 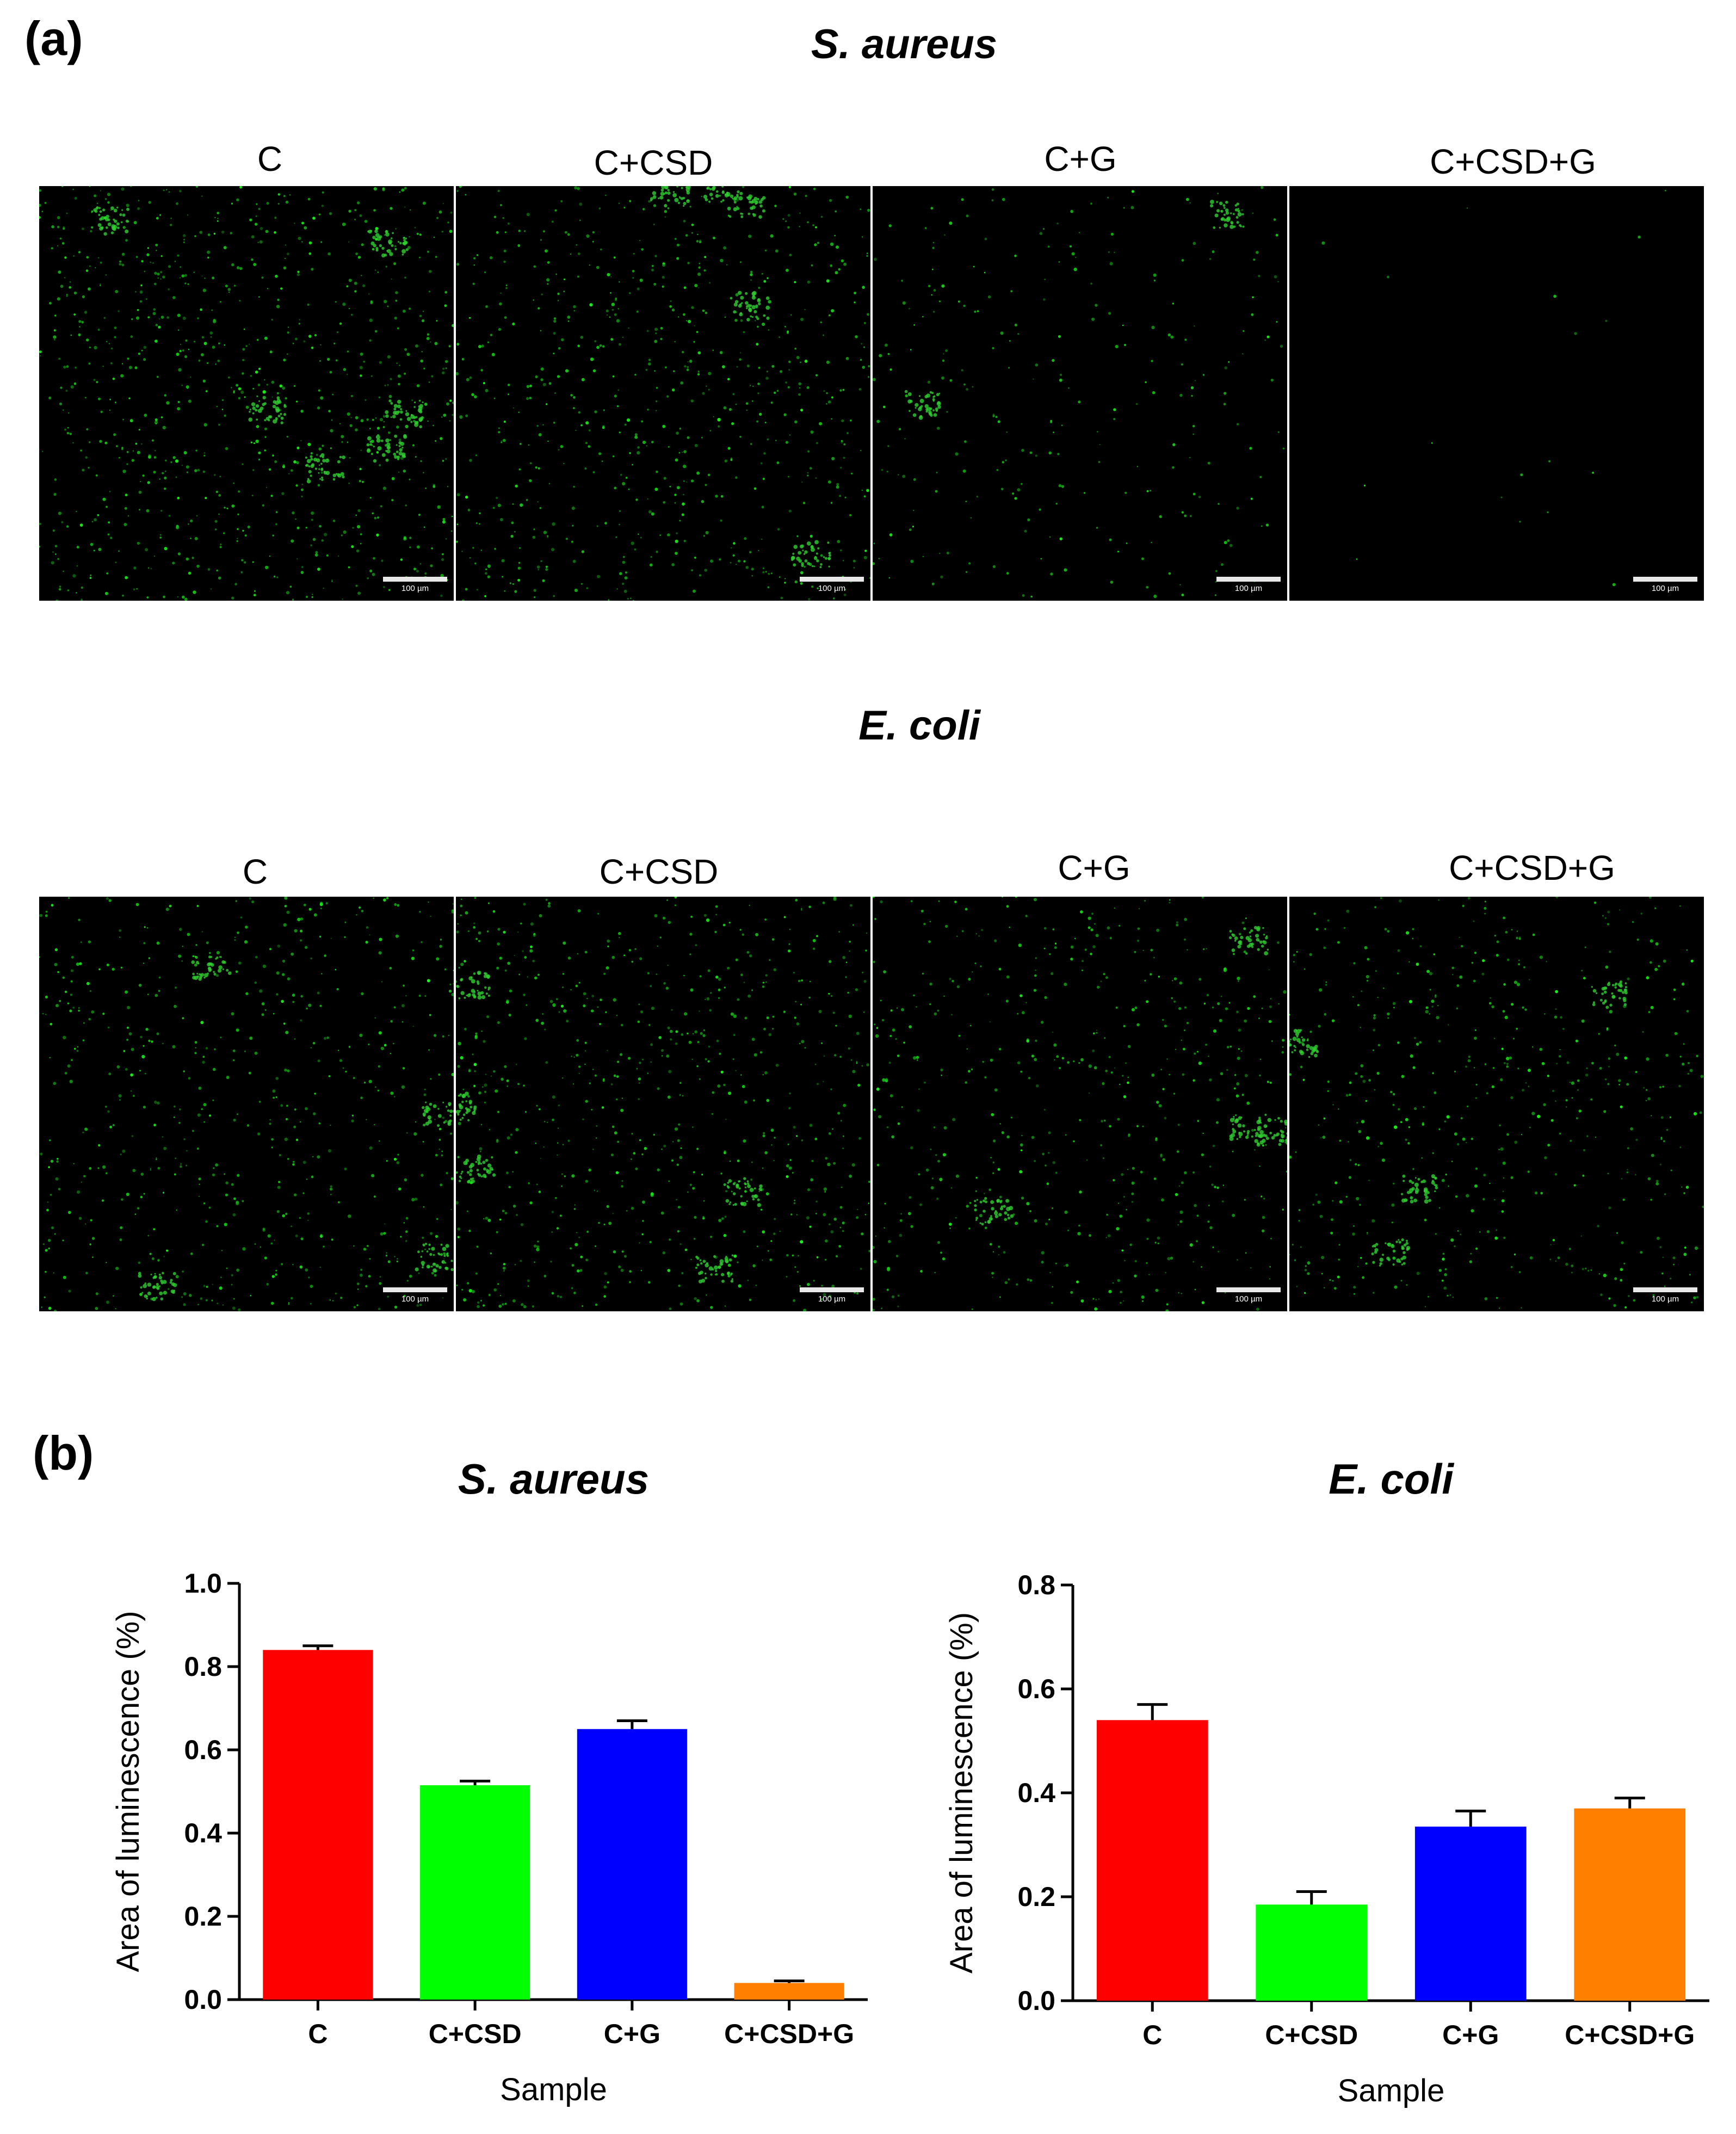 I want to click on panel-b-label: (b), so click(x=63, y=1453).